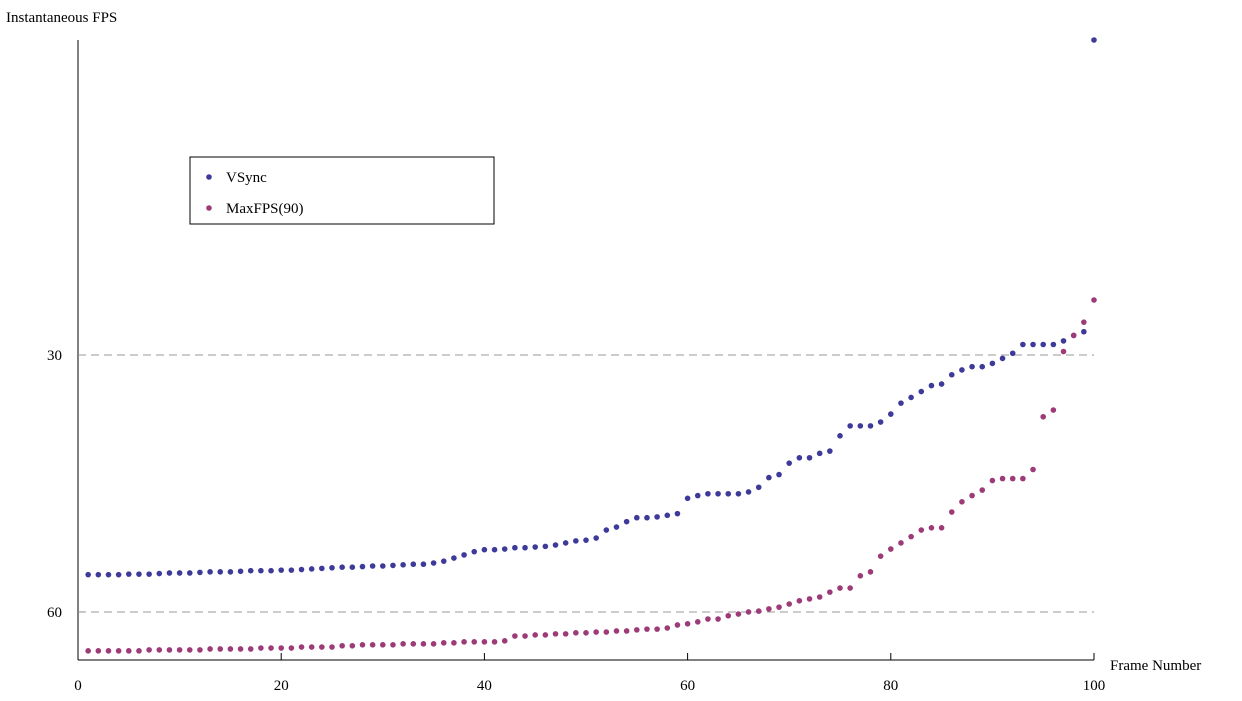 The height and width of the screenshot is (701, 1242). What do you see at coordinates (54, 356) in the screenshot?
I see `y-tick-label: 30` at bounding box center [54, 356].